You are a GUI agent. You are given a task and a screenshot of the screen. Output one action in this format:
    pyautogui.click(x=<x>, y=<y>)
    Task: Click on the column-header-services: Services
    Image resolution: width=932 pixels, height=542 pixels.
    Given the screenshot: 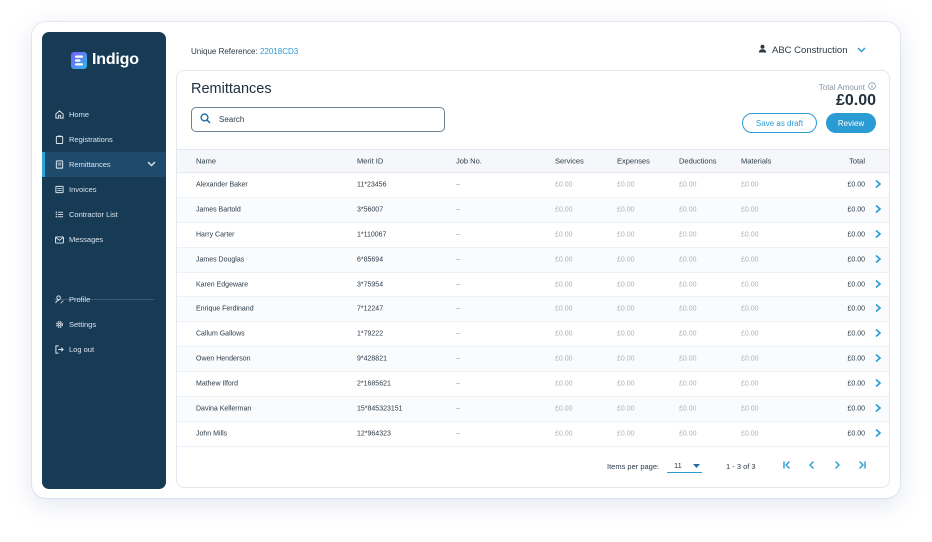 What is the action you would take?
    pyautogui.click(x=569, y=161)
    